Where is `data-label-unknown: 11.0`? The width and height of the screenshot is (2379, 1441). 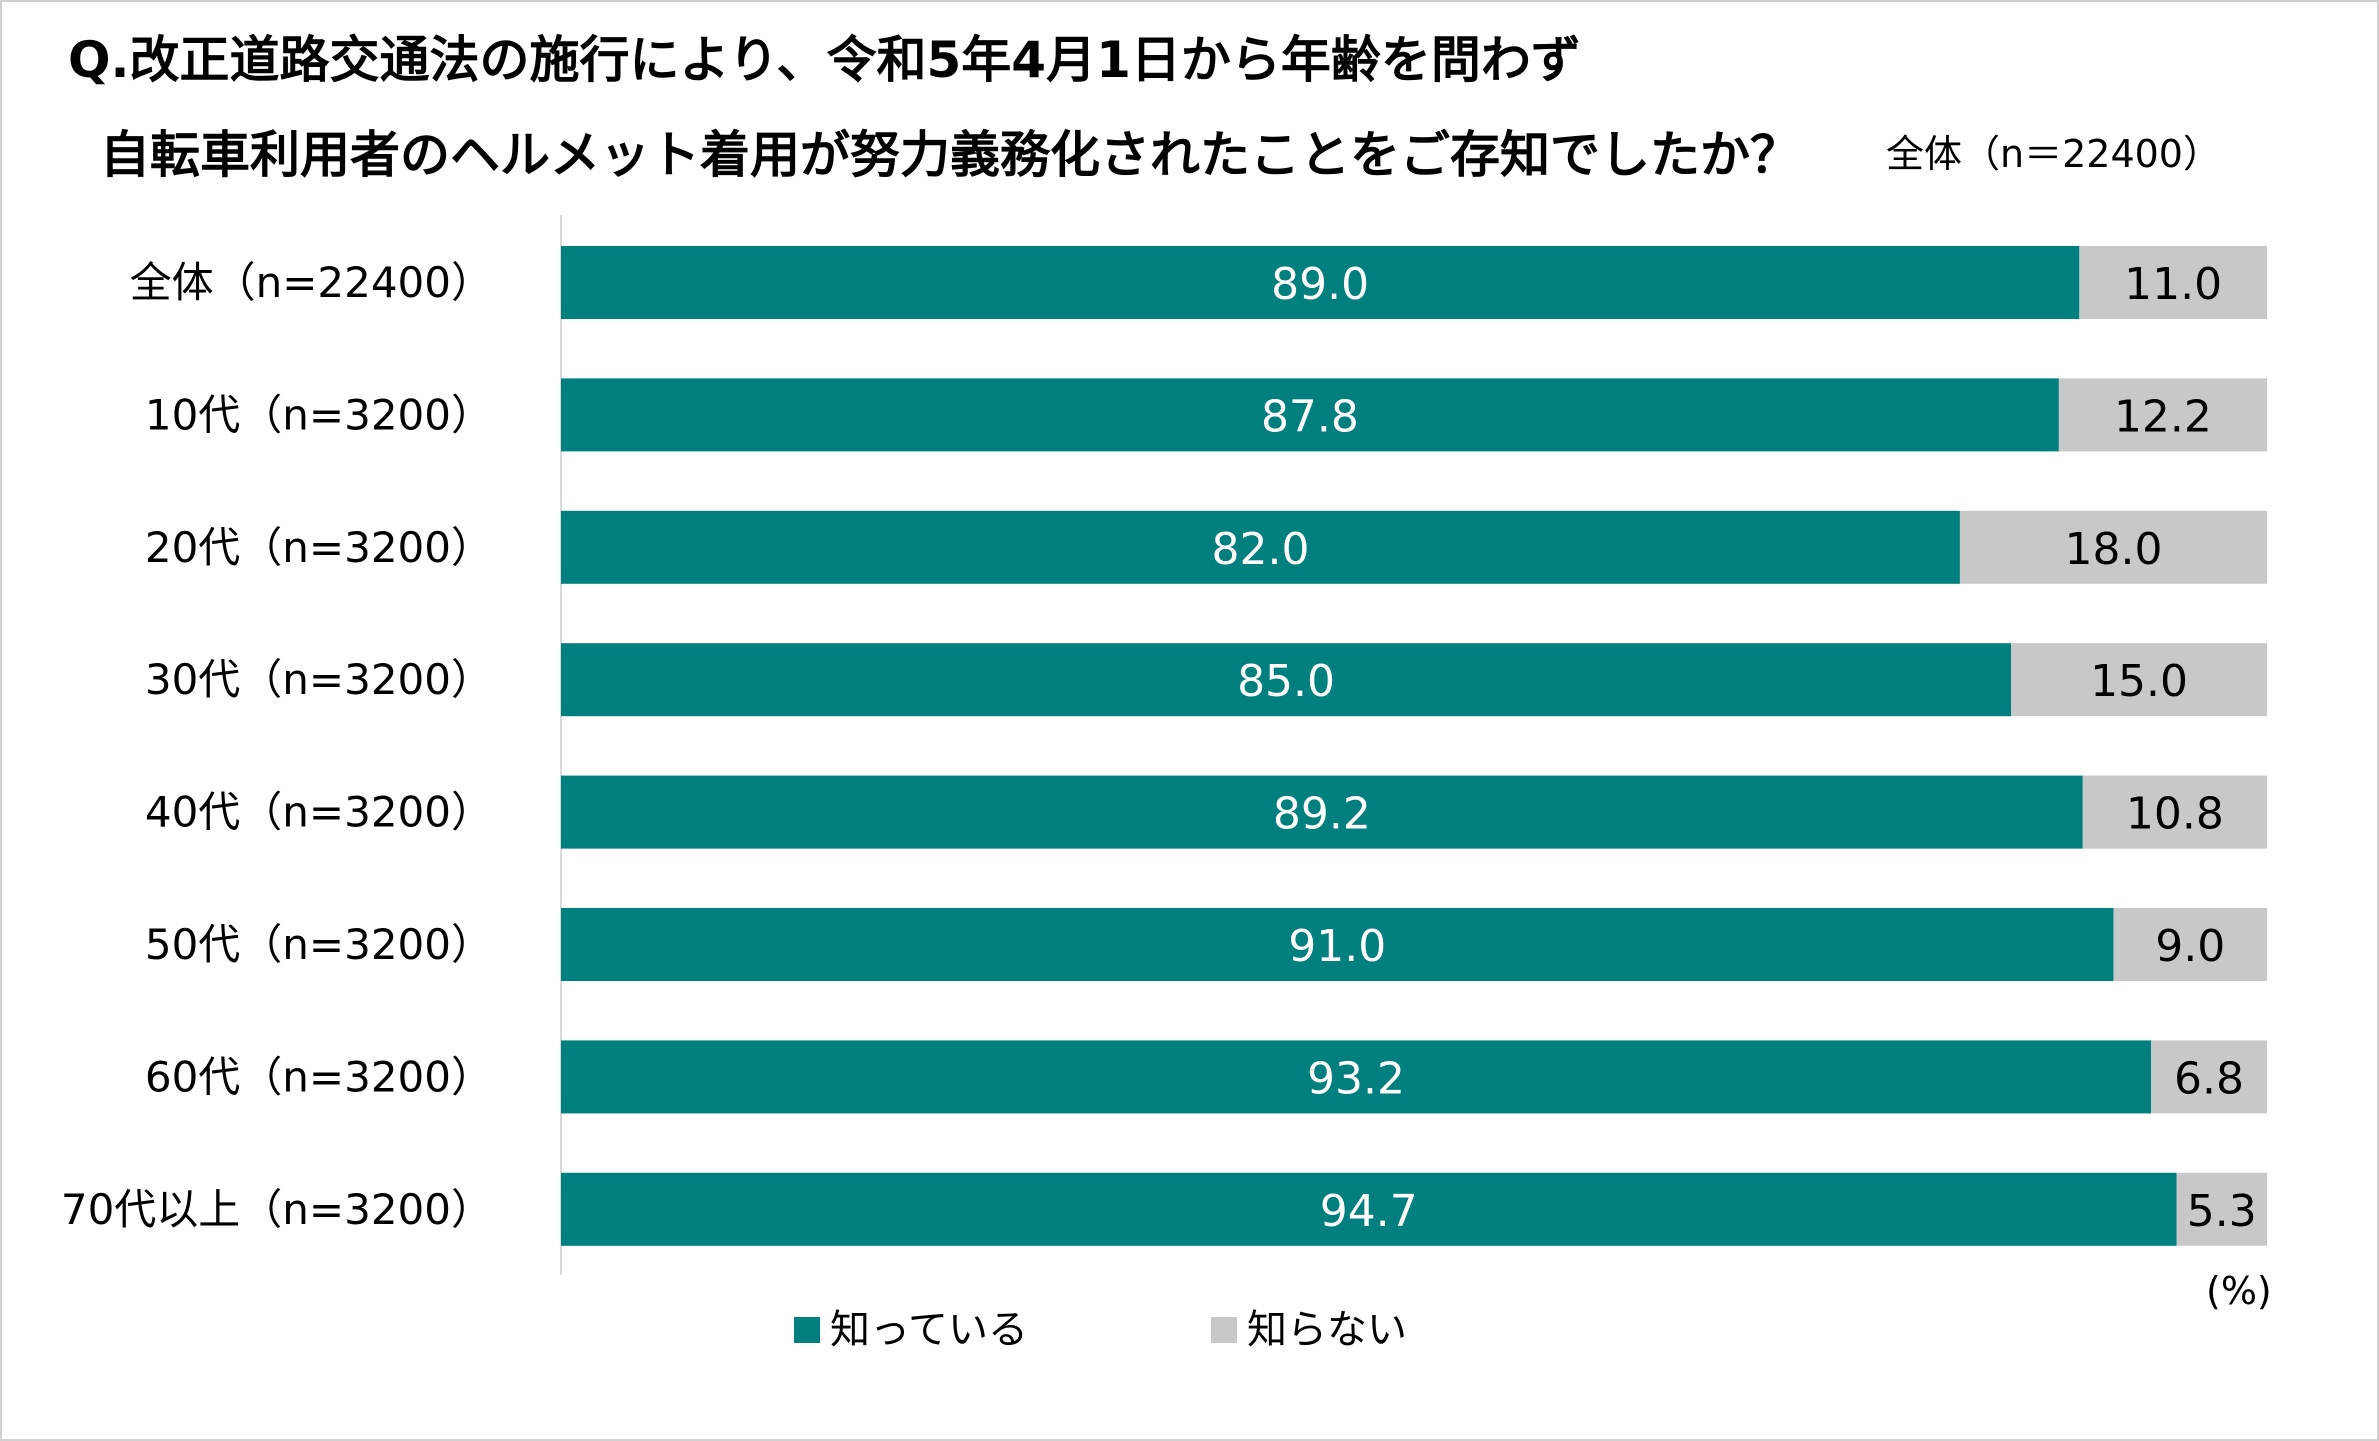 data-label-unknown: 11.0 is located at coordinates (2173, 284).